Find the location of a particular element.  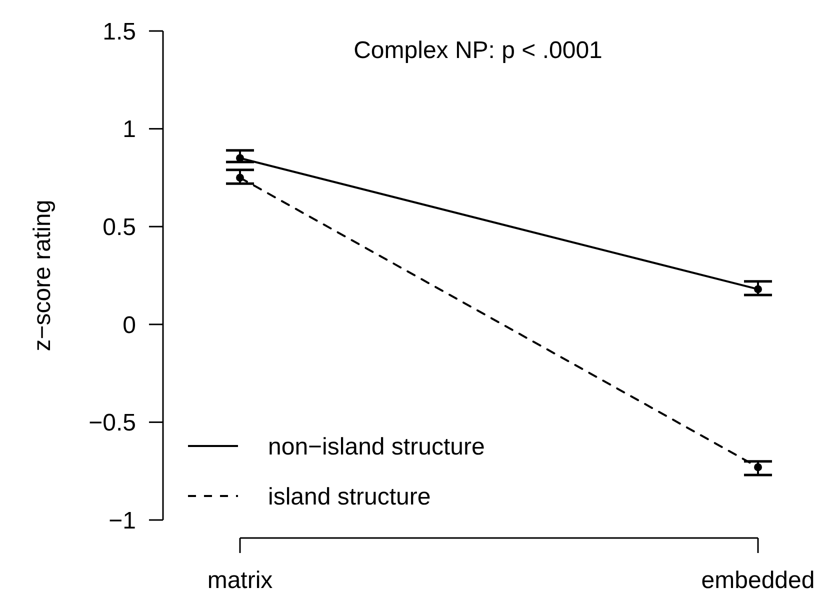

legend-label: island structure is located at coordinates (349, 496).